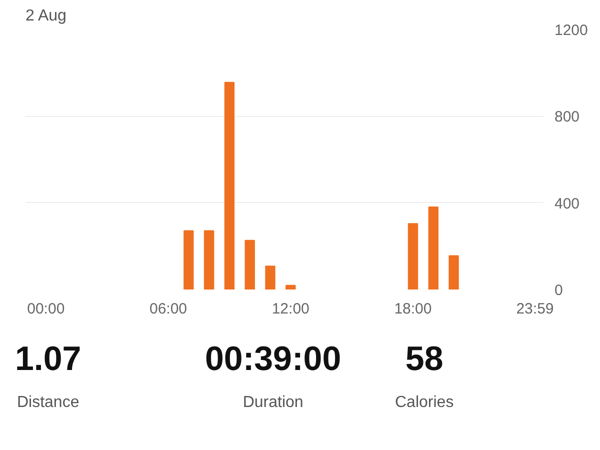 The image size is (600, 450). What do you see at coordinates (46, 309) in the screenshot?
I see `x-tick-label: 00:00` at bounding box center [46, 309].